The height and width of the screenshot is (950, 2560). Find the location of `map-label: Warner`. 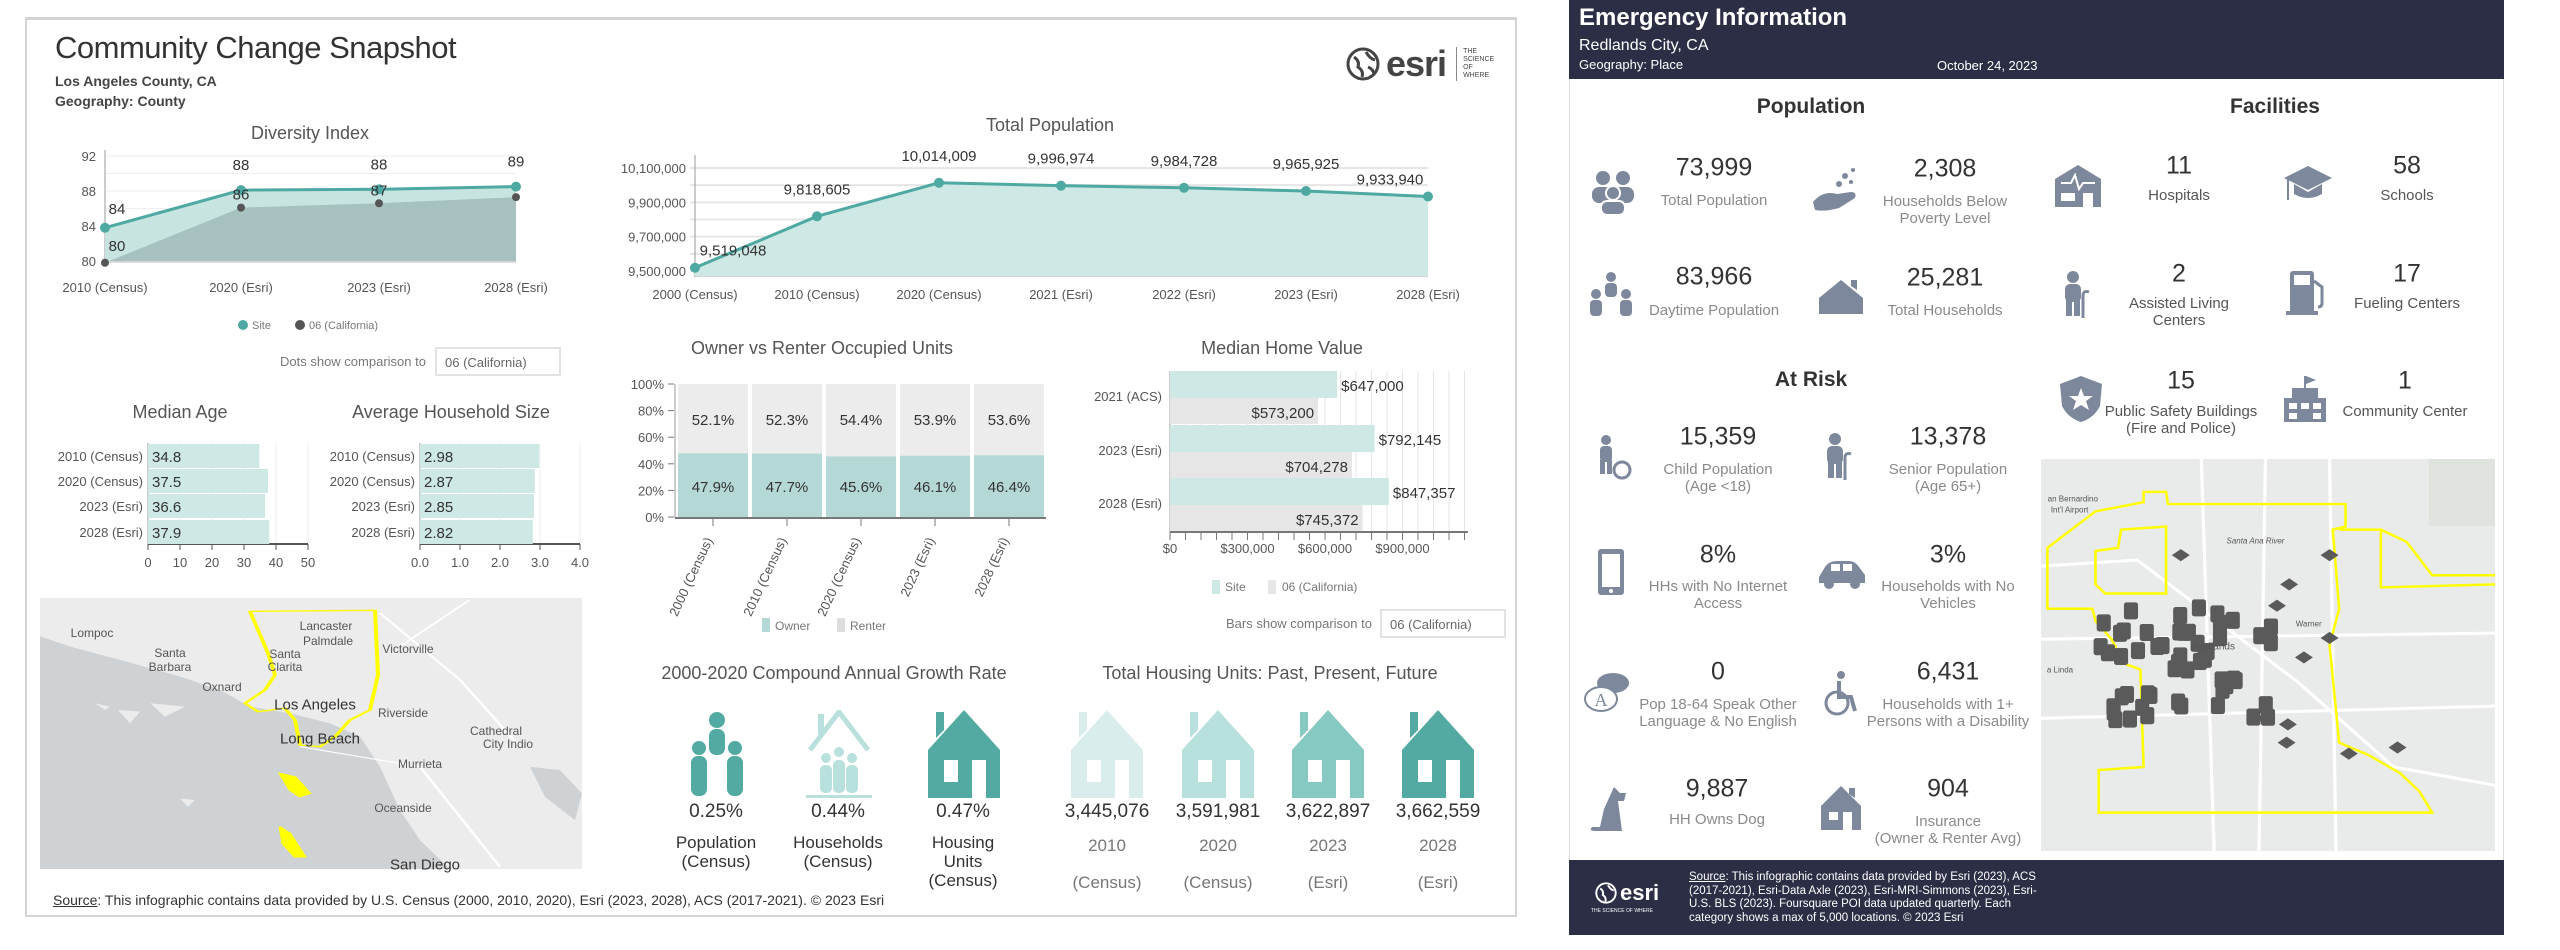

map-label: Warner is located at coordinates (2308, 624).